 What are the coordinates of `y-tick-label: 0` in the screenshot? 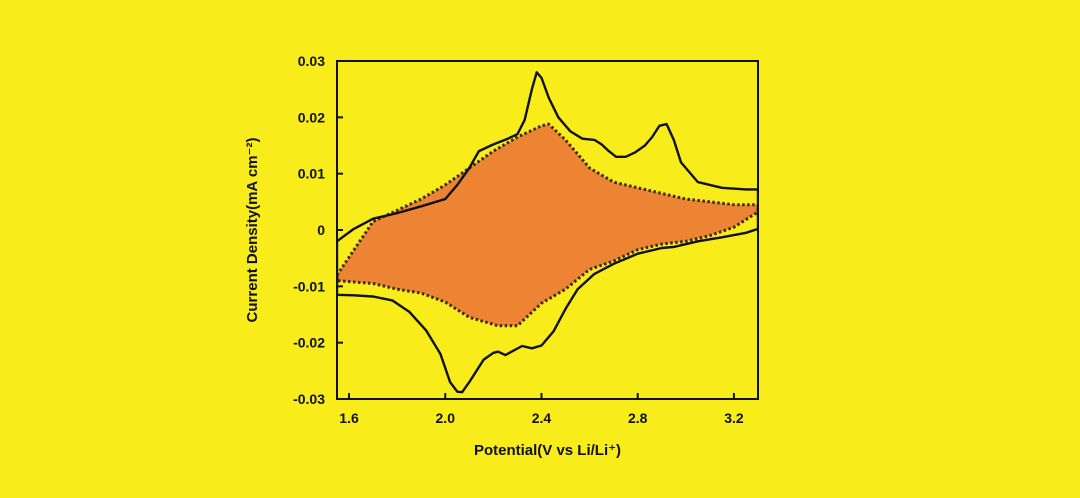 It's located at (321, 230).